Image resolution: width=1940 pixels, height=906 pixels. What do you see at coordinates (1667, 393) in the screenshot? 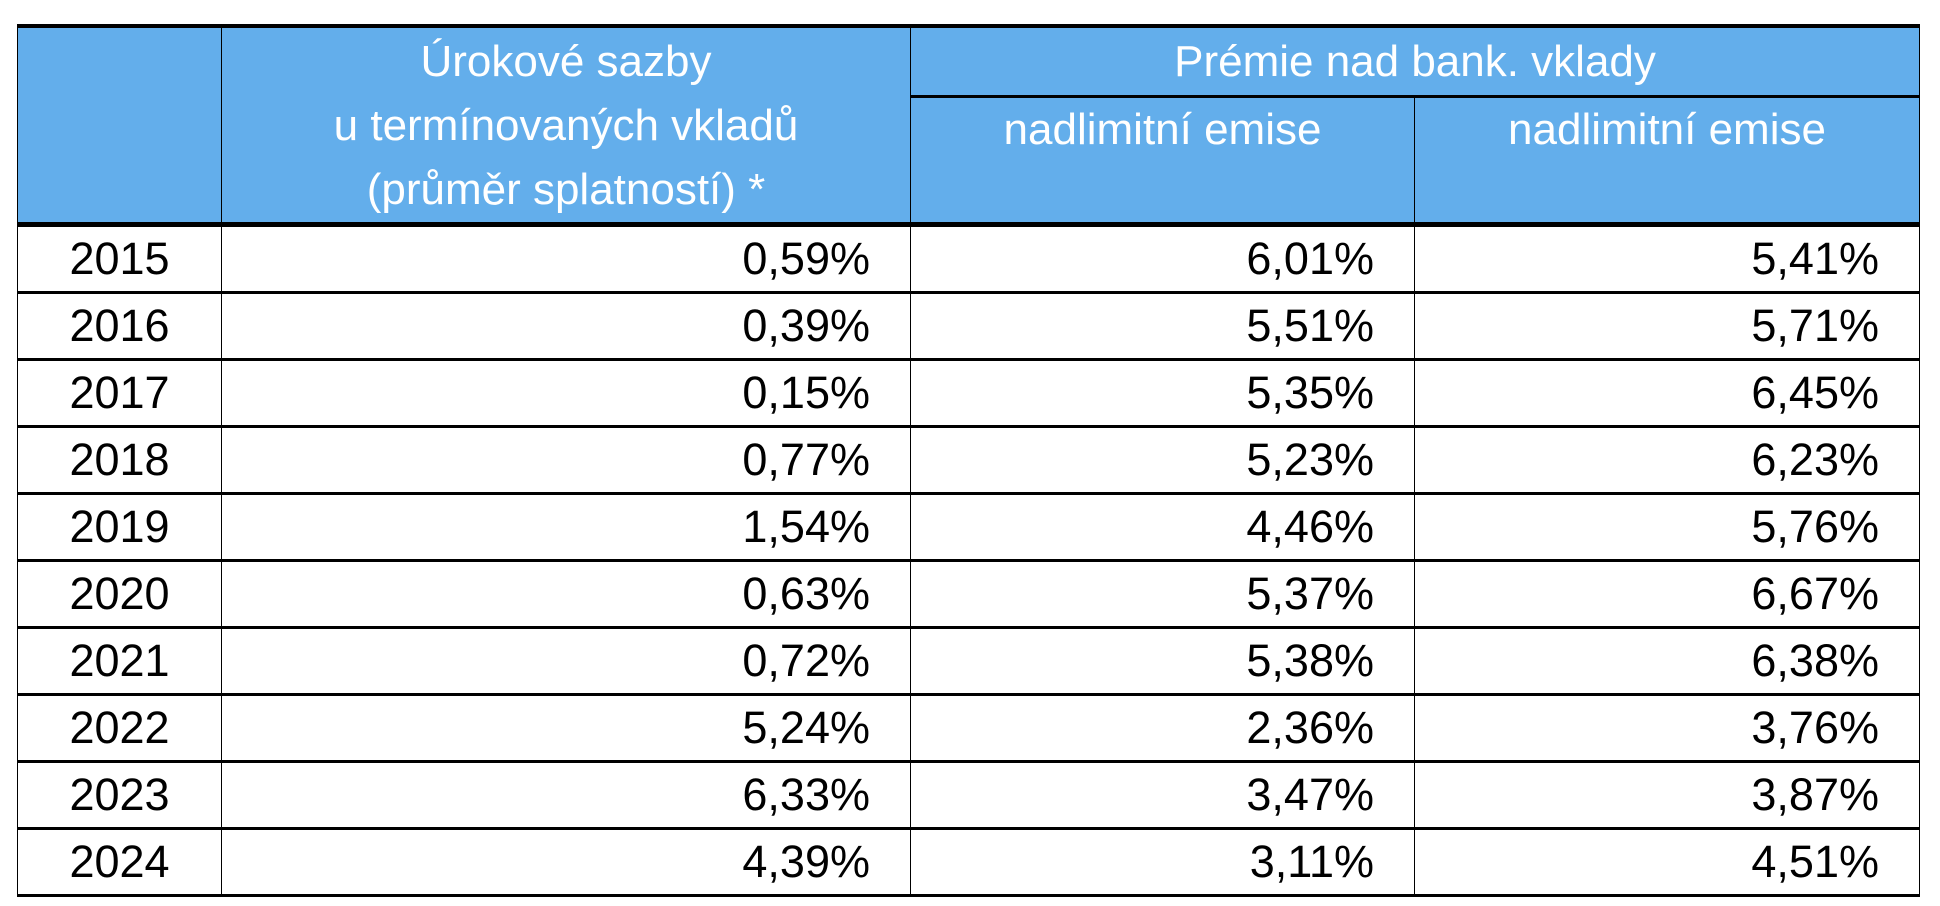
I see `premium-b-cell: 6,45%` at bounding box center [1667, 393].